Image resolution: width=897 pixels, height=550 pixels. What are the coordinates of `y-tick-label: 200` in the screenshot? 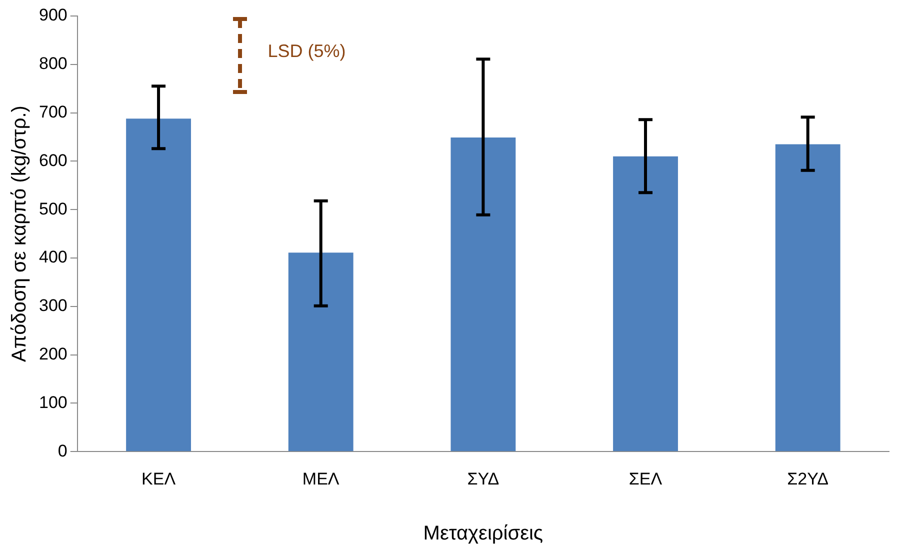 It's located at (53, 354).